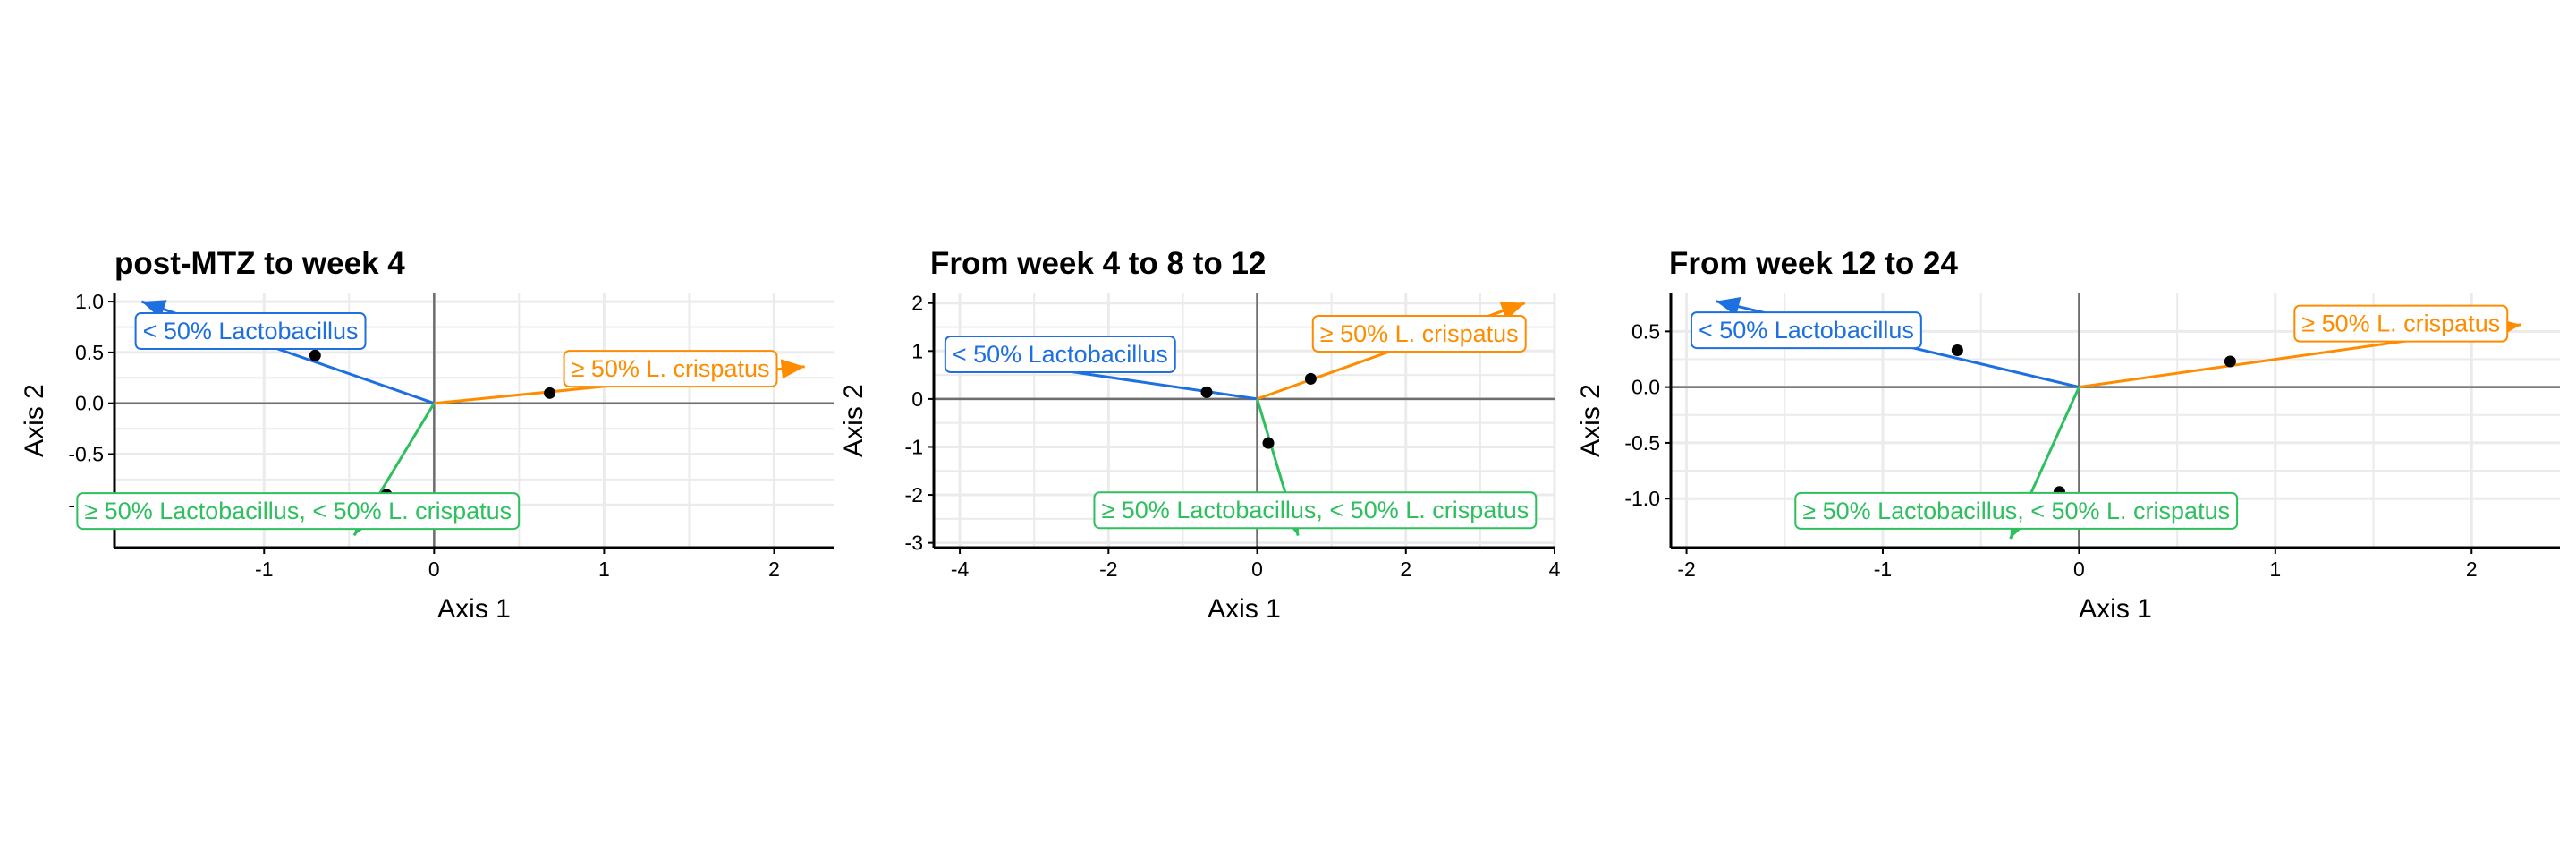 The image size is (2576, 859). Describe the element at coordinates (914, 494) in the screenshot. I see `y-tick-label: -2` at that location.